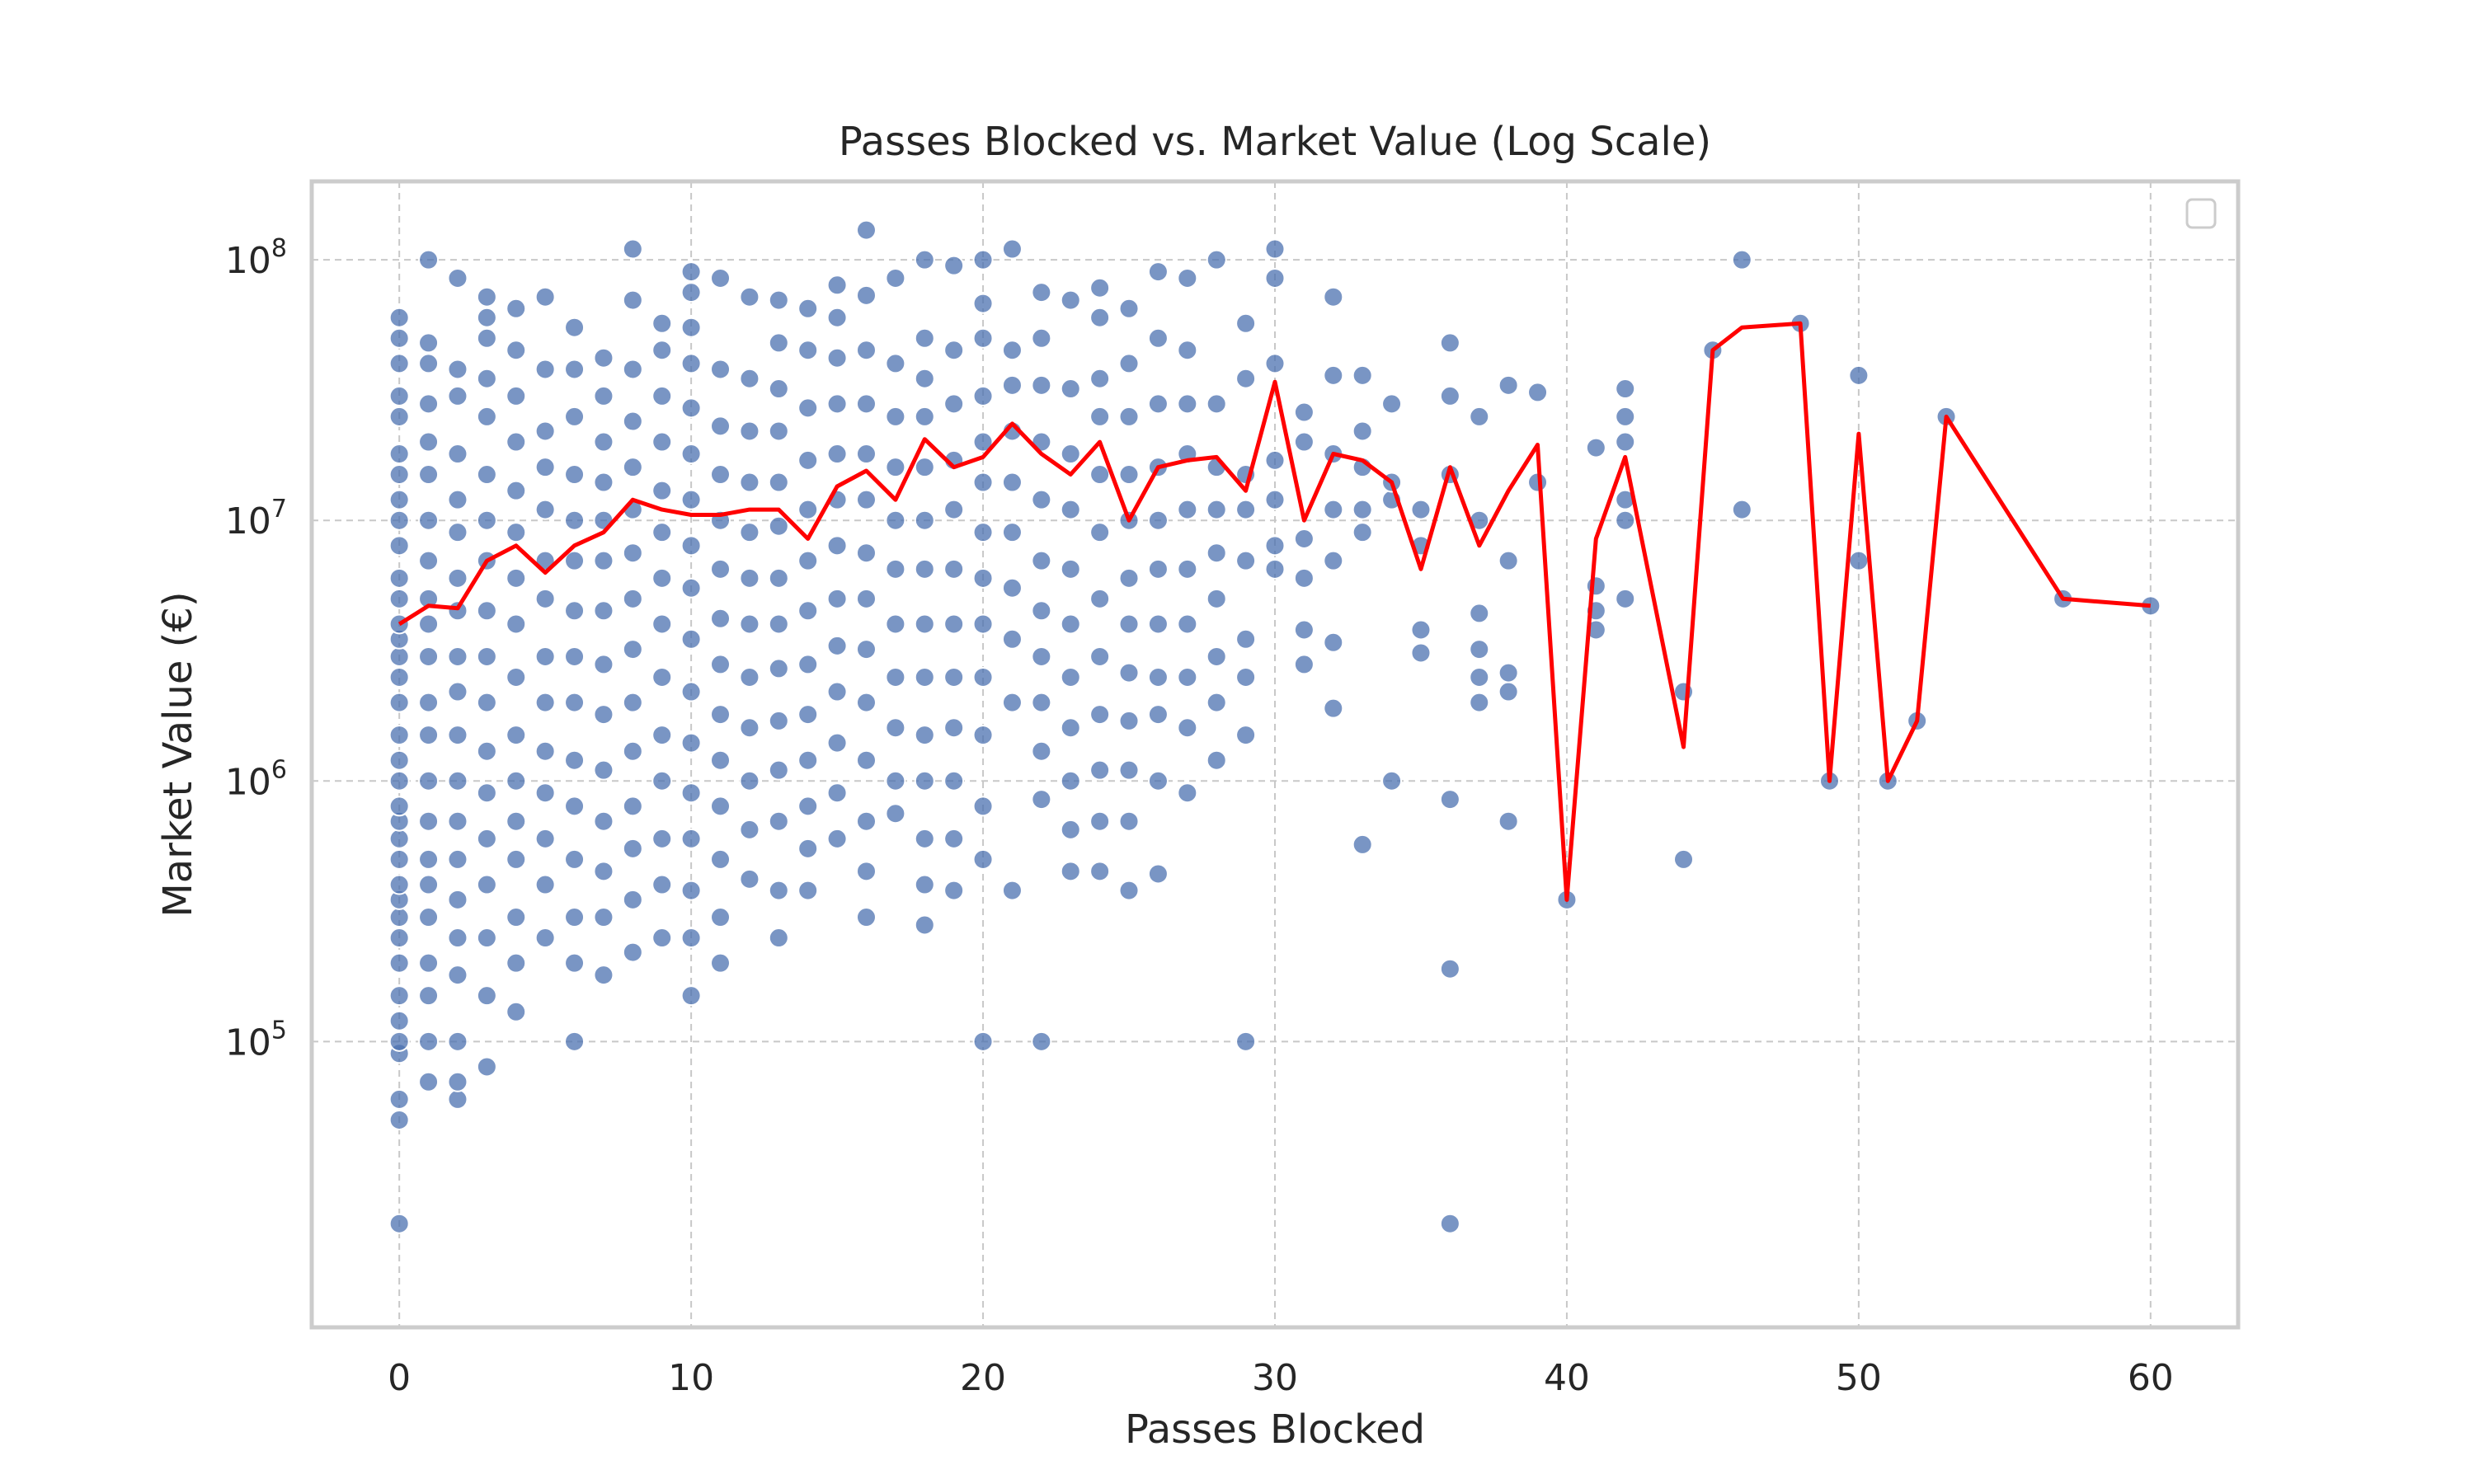  What do you see at coordinates (256, 1040) in the screenshot?
I see `y-tick-label: 105` at bounding box center [256, 1040].